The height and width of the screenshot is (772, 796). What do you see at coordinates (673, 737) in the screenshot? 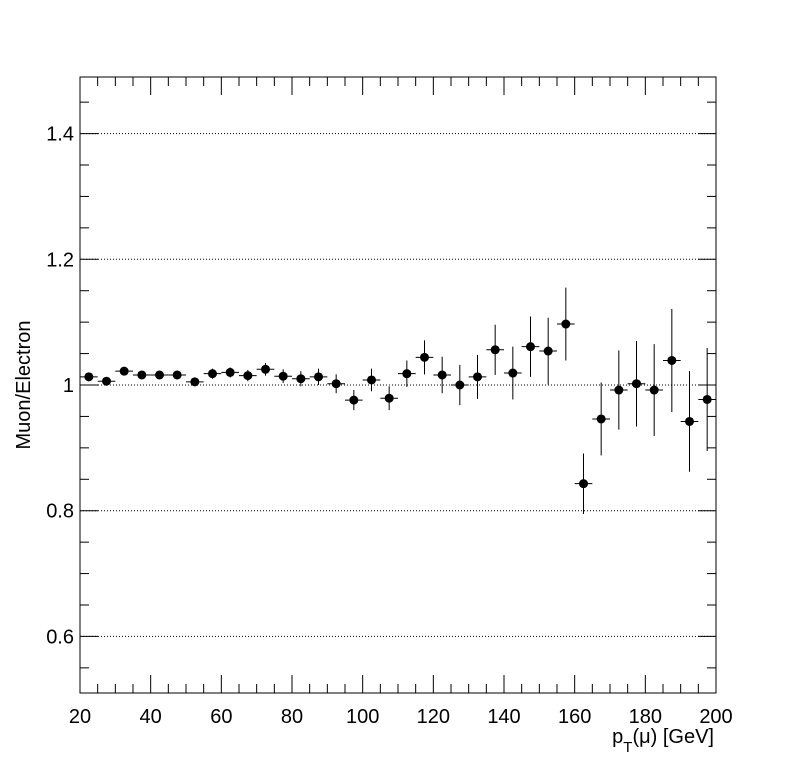
I see `x-axis-title-rest: (μ) [GeV]` at bounding box center [673, 737].